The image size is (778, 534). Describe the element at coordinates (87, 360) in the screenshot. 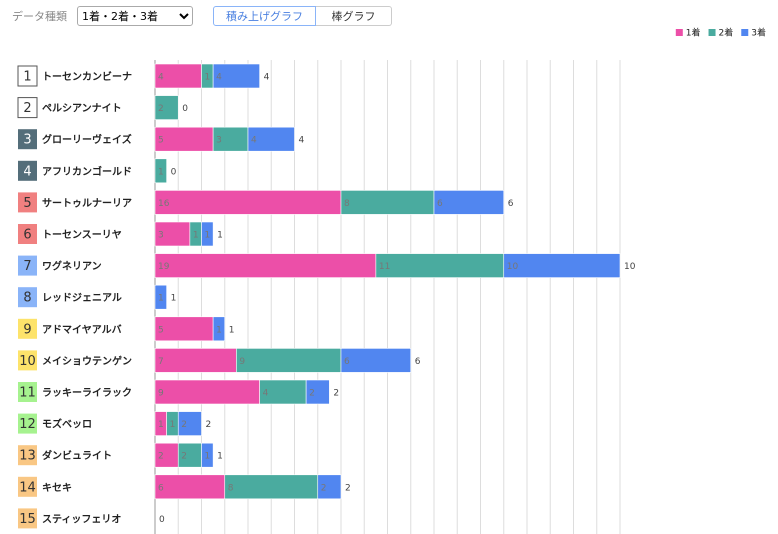

I see `horse-name: メイショウテンゲン` at that location.